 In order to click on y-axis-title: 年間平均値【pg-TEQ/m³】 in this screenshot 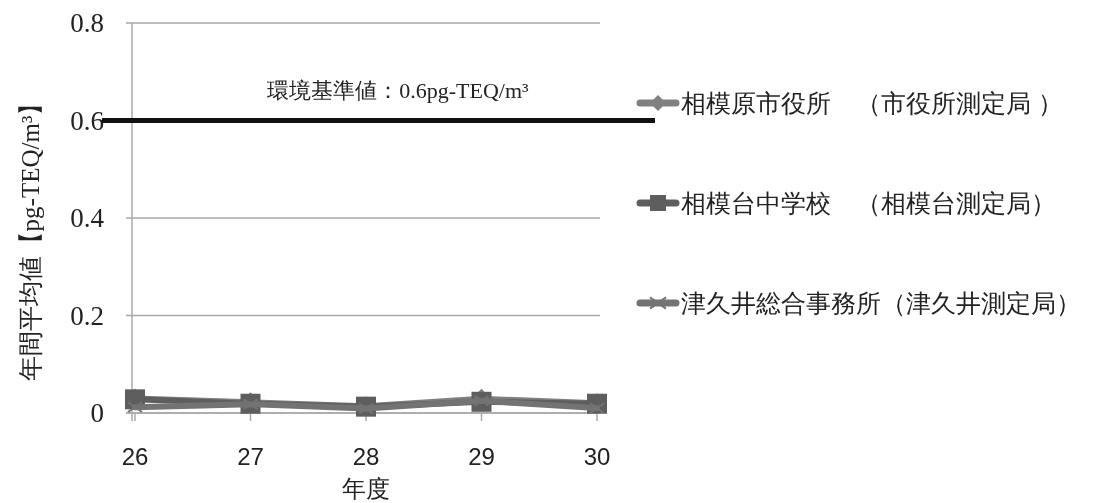, I will do `click(30, 236)`.